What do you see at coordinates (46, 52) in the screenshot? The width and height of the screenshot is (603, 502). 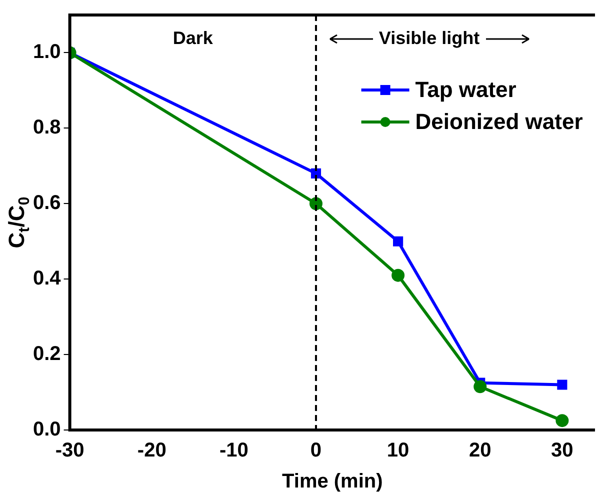 I see `y-tick-label: 1.0` at bounding box center [46, 52].